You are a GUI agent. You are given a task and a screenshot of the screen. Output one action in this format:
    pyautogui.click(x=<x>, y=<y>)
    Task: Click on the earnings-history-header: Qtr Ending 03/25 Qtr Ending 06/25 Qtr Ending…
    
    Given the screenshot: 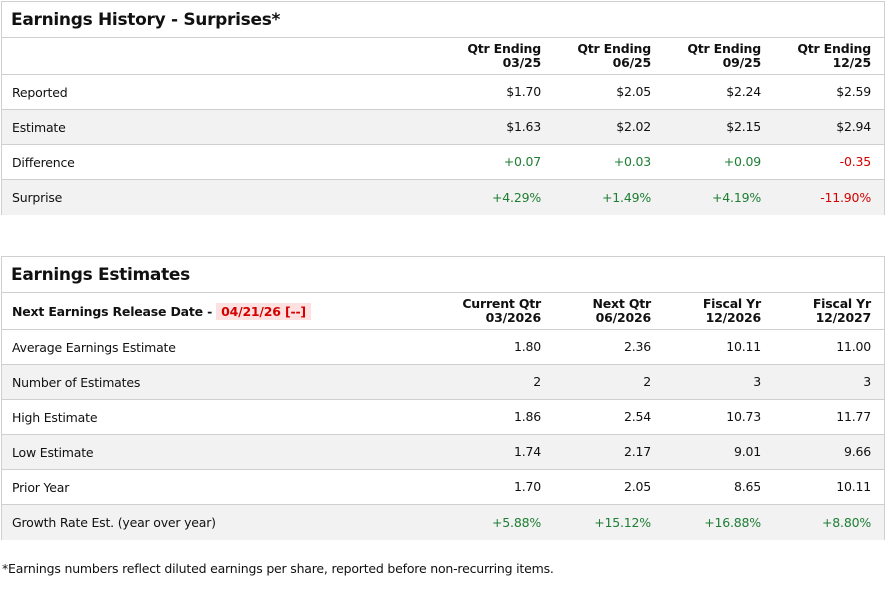 What is the action you would take?
    pyautogui.click(x=443, y=56)
    